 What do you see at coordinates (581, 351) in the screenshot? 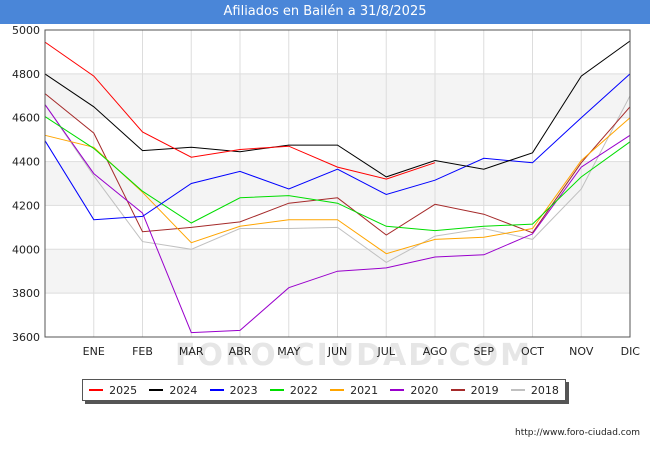
I see `x-tick-label: NOV` at bounding box center [581, 351].